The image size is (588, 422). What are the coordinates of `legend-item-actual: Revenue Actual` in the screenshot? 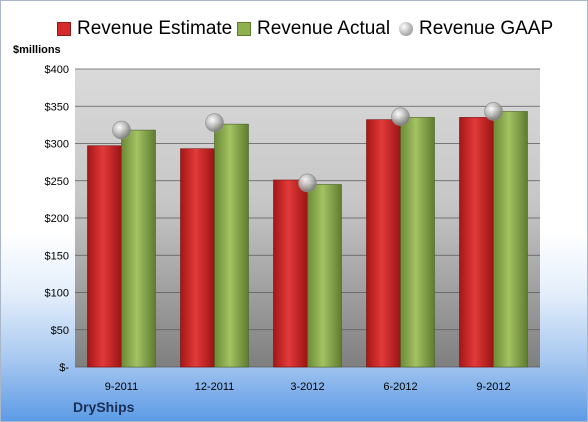 It's located at (313, 29).